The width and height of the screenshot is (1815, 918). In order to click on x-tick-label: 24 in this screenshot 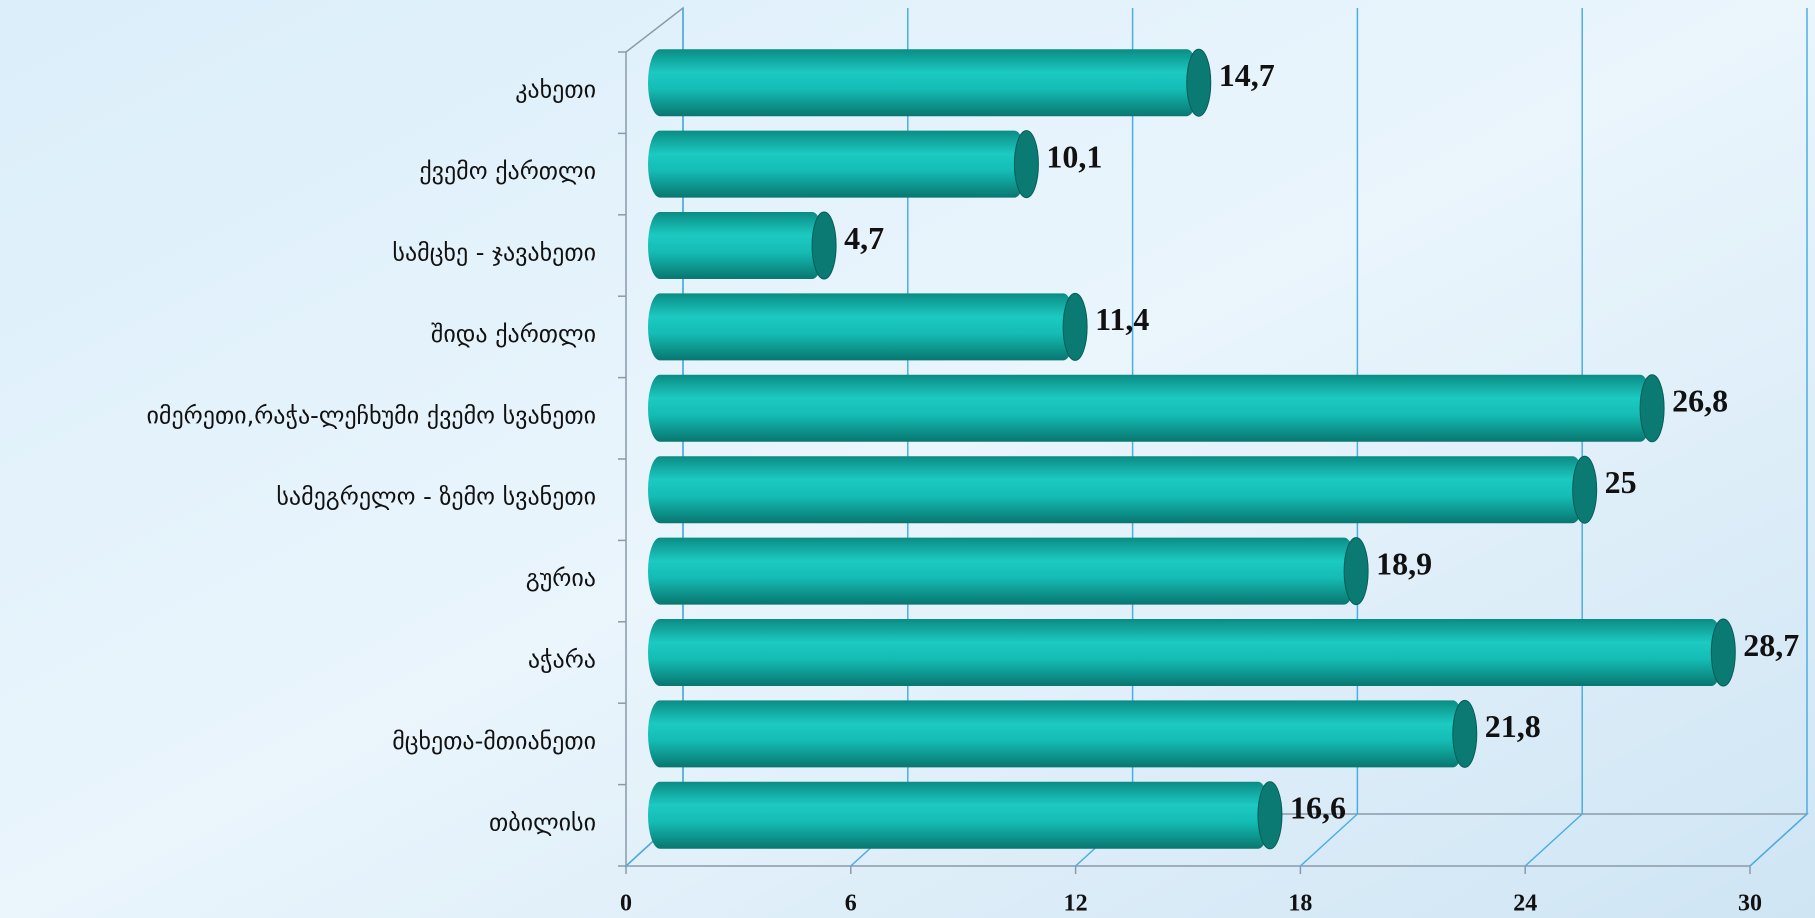, I will do `click(1525, 904)`.